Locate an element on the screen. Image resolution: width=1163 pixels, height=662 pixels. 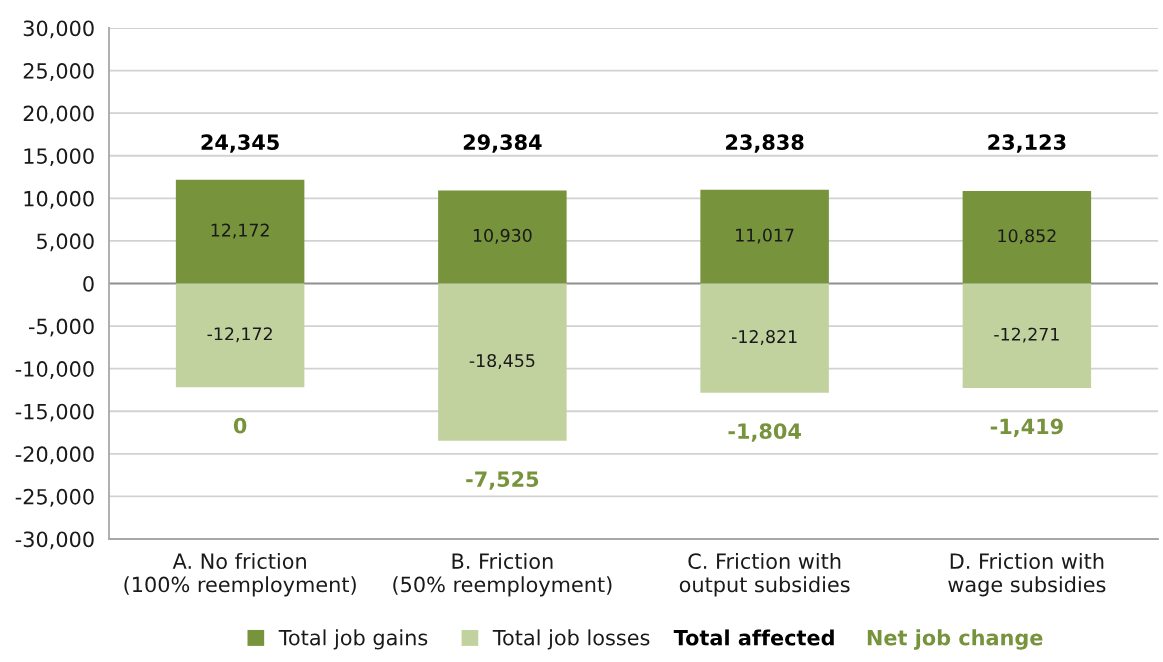
y-tick-label: 20,000 is located at coordinates (58, 114).